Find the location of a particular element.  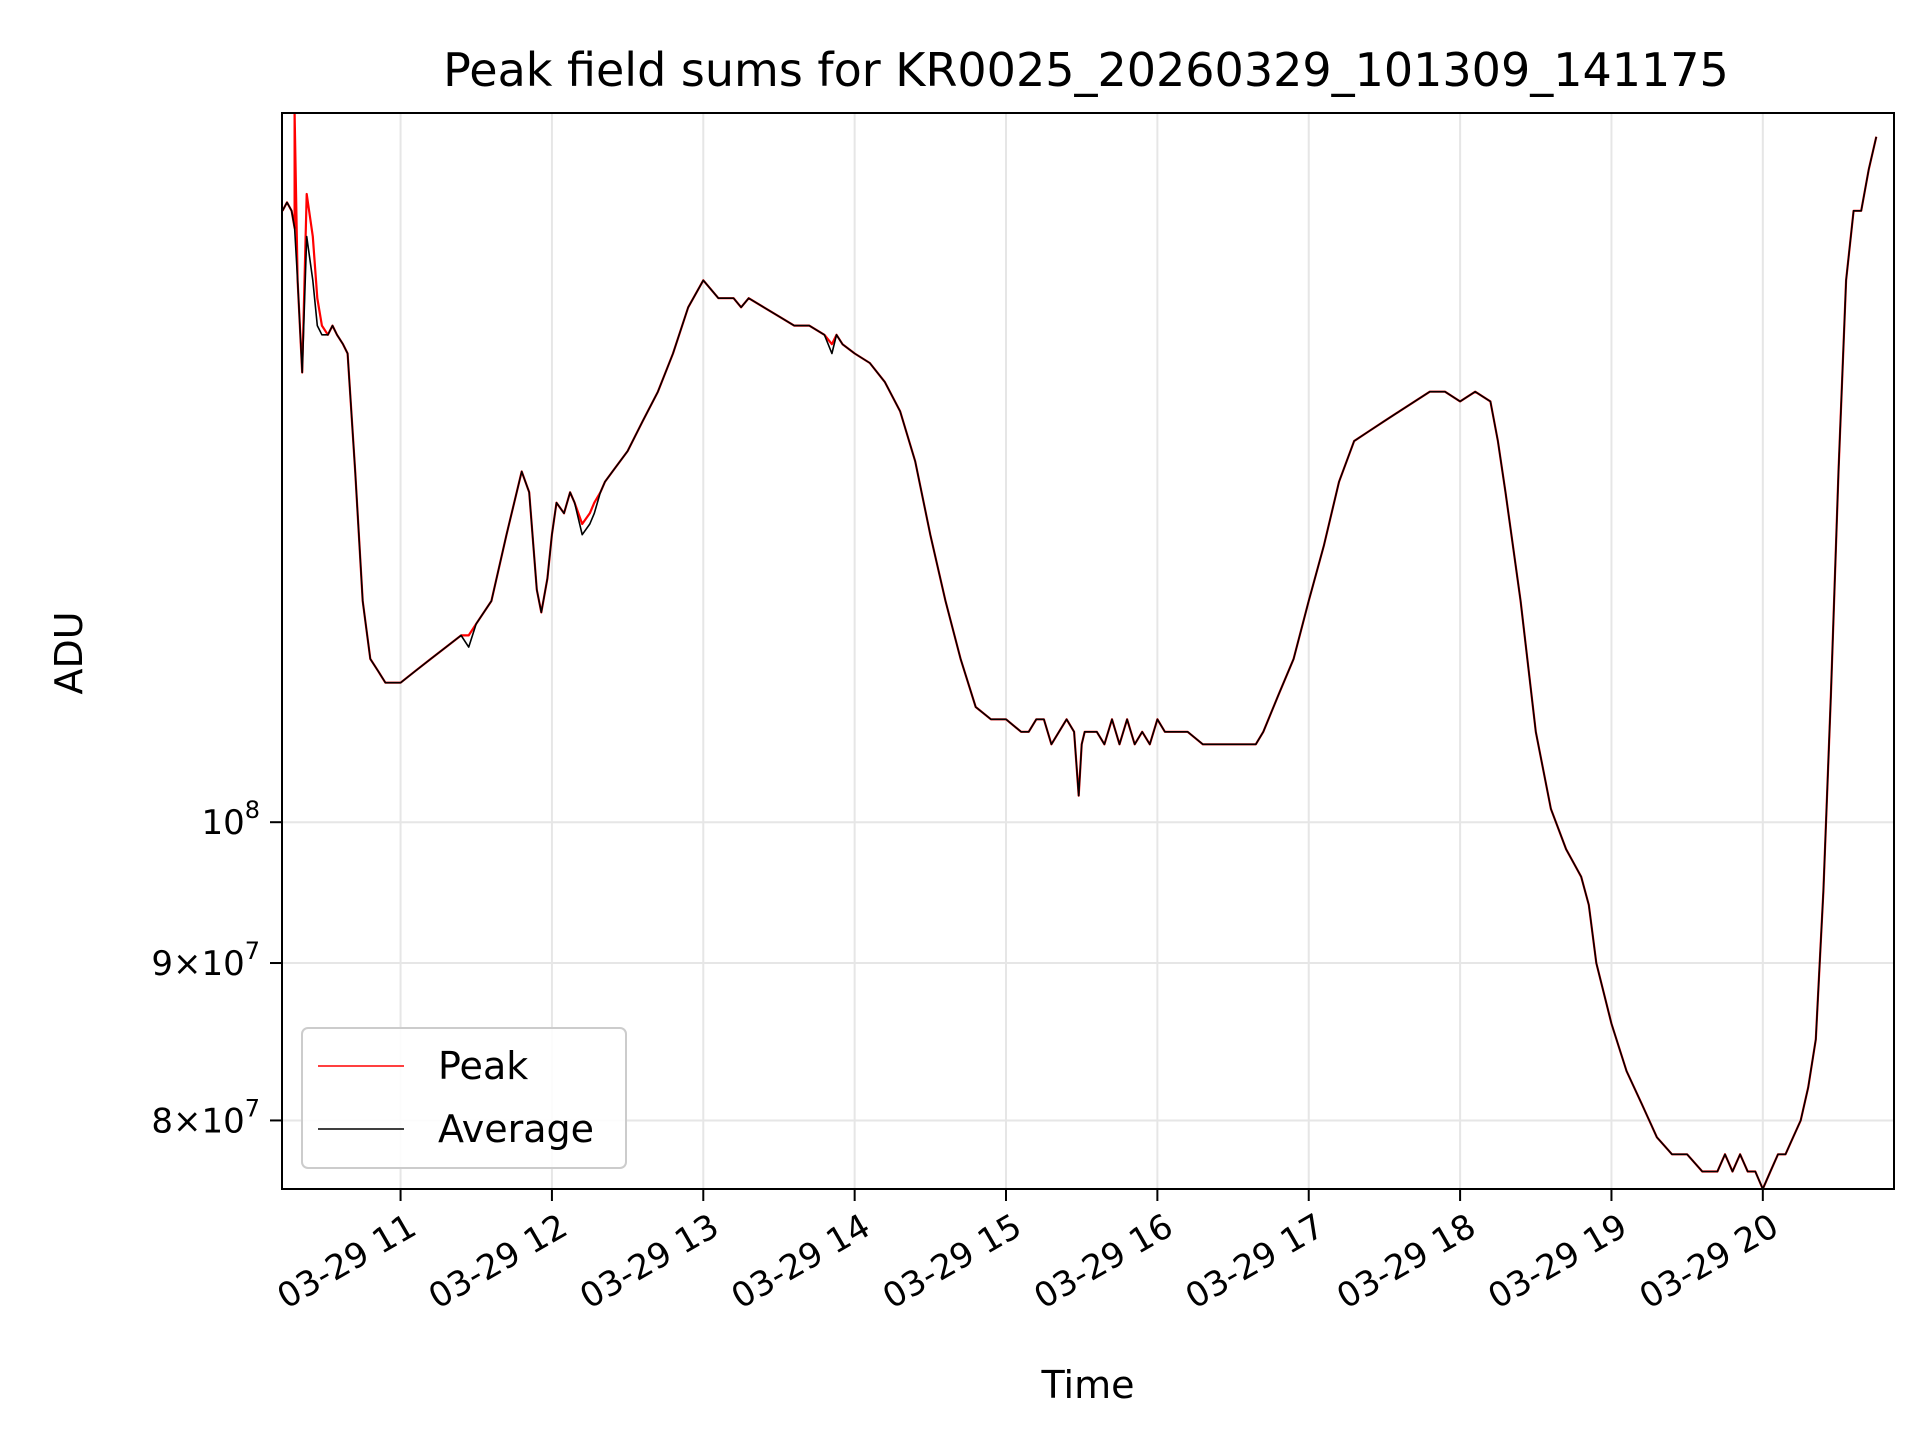

y-axis: 8×107 9×107 108 is located at coordinates (216, 968).